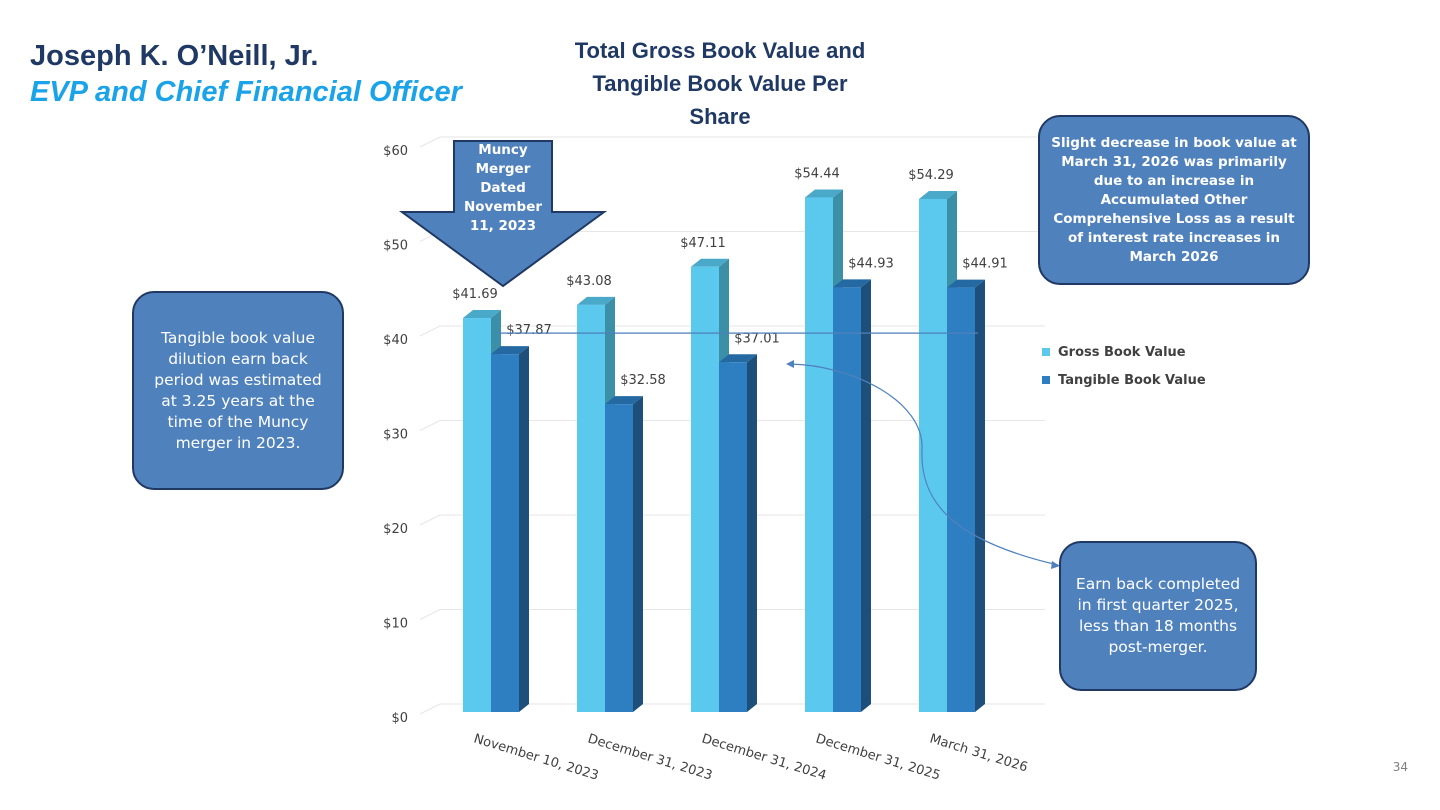 This screenshot has height=810, width=1440. What do you see at coordinates (395, 340) in the screenshot?
I see `y-tick-label: $40` at bounding box center [395, 340].